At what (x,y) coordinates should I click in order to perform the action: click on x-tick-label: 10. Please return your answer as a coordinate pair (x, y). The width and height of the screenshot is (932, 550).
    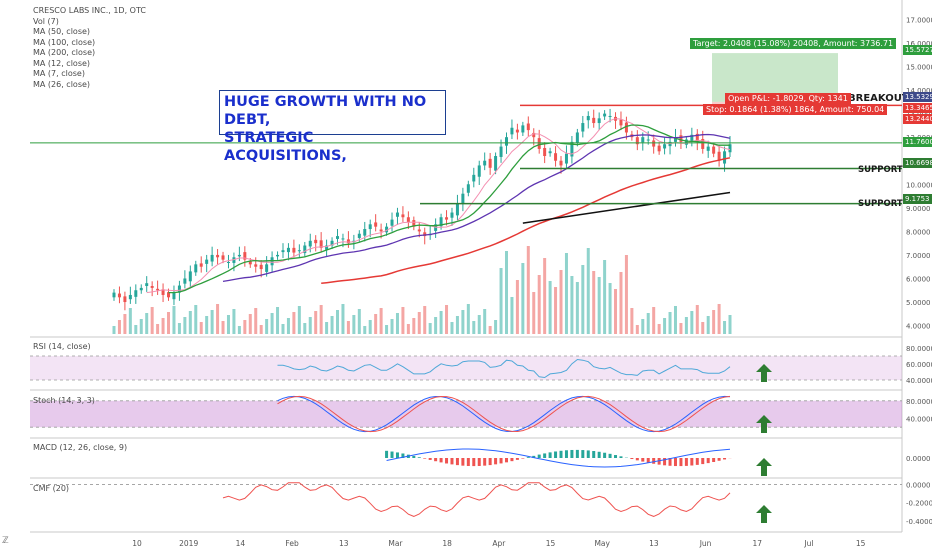
    Looking at the image, I should click on (137, 543).